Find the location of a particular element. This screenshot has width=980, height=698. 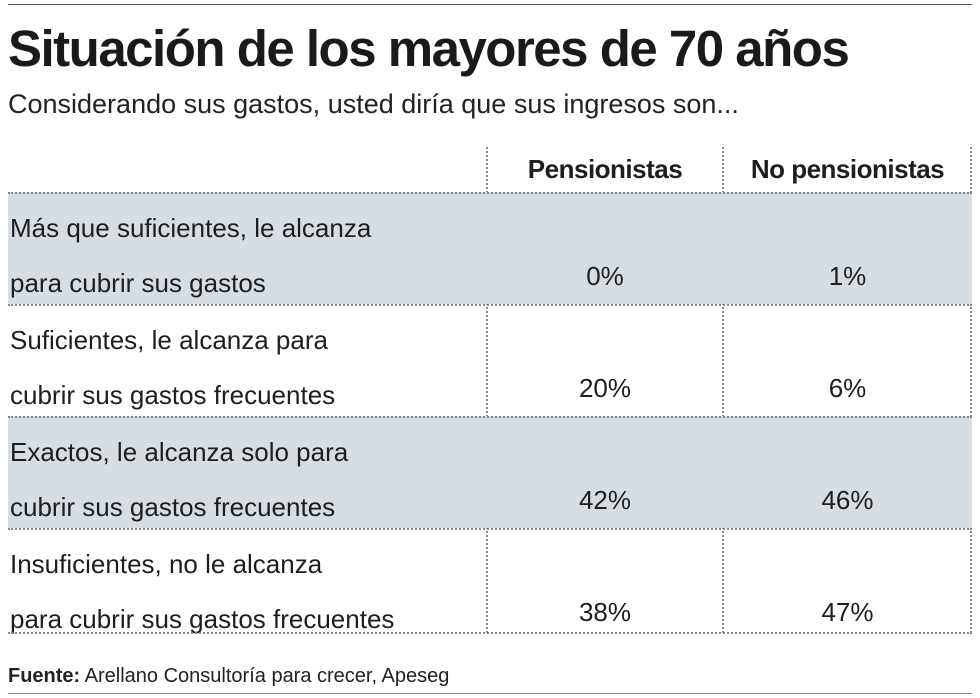

row-label-line: Insuficientes, no le alcanza is located at coordinates (166, 564).